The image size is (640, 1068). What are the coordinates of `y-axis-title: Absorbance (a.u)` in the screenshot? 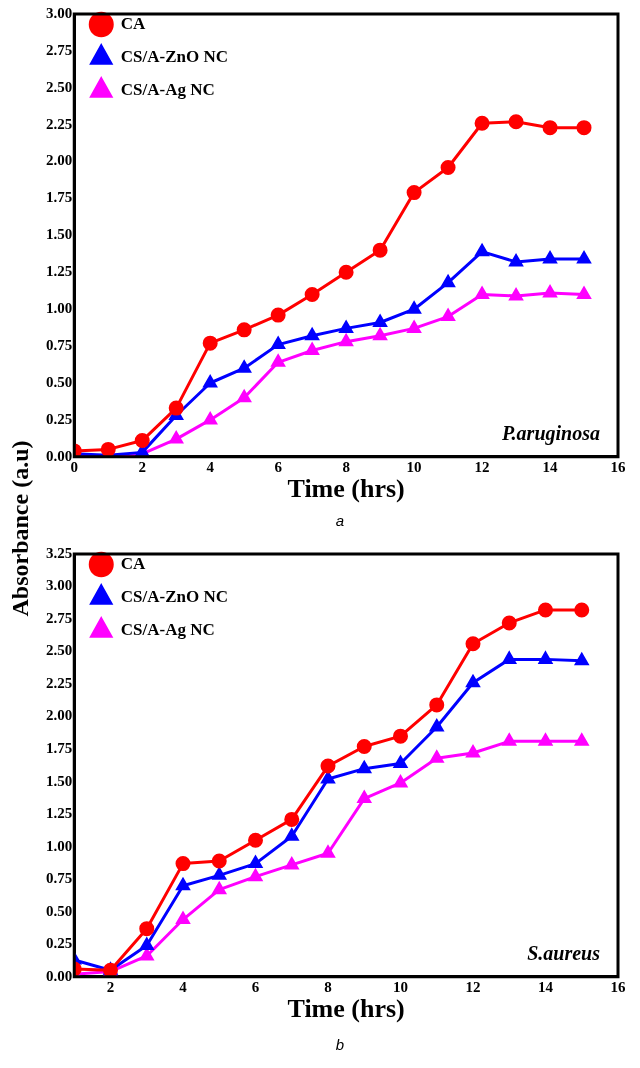 It's located at (20, 529).